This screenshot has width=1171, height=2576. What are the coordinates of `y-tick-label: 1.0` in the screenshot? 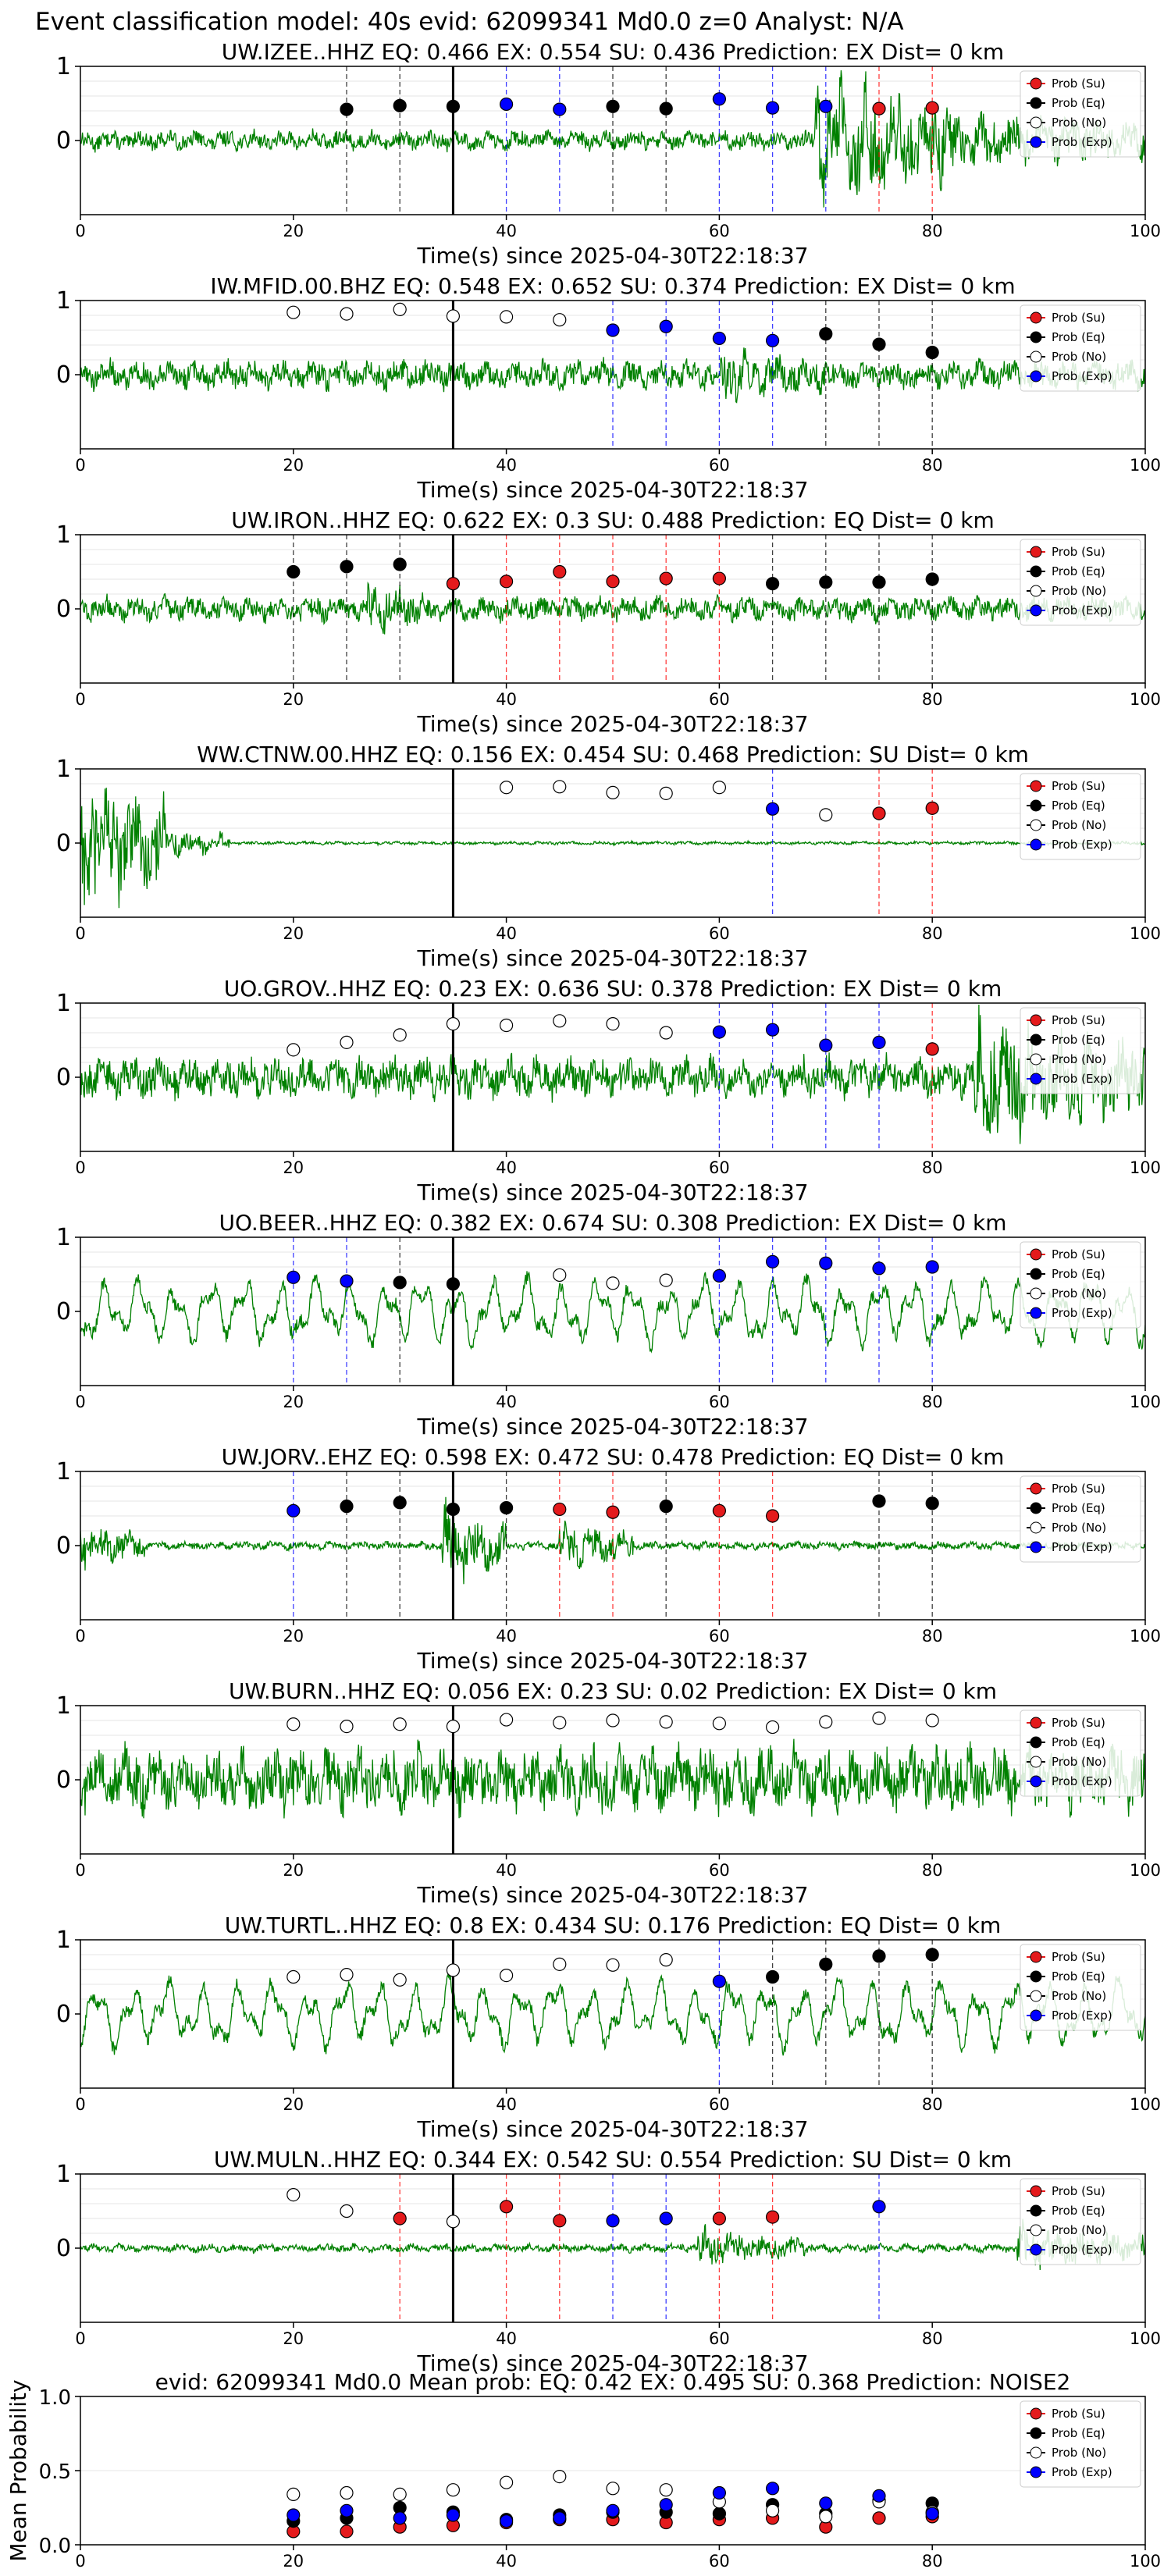 It's located at (55, 2398).